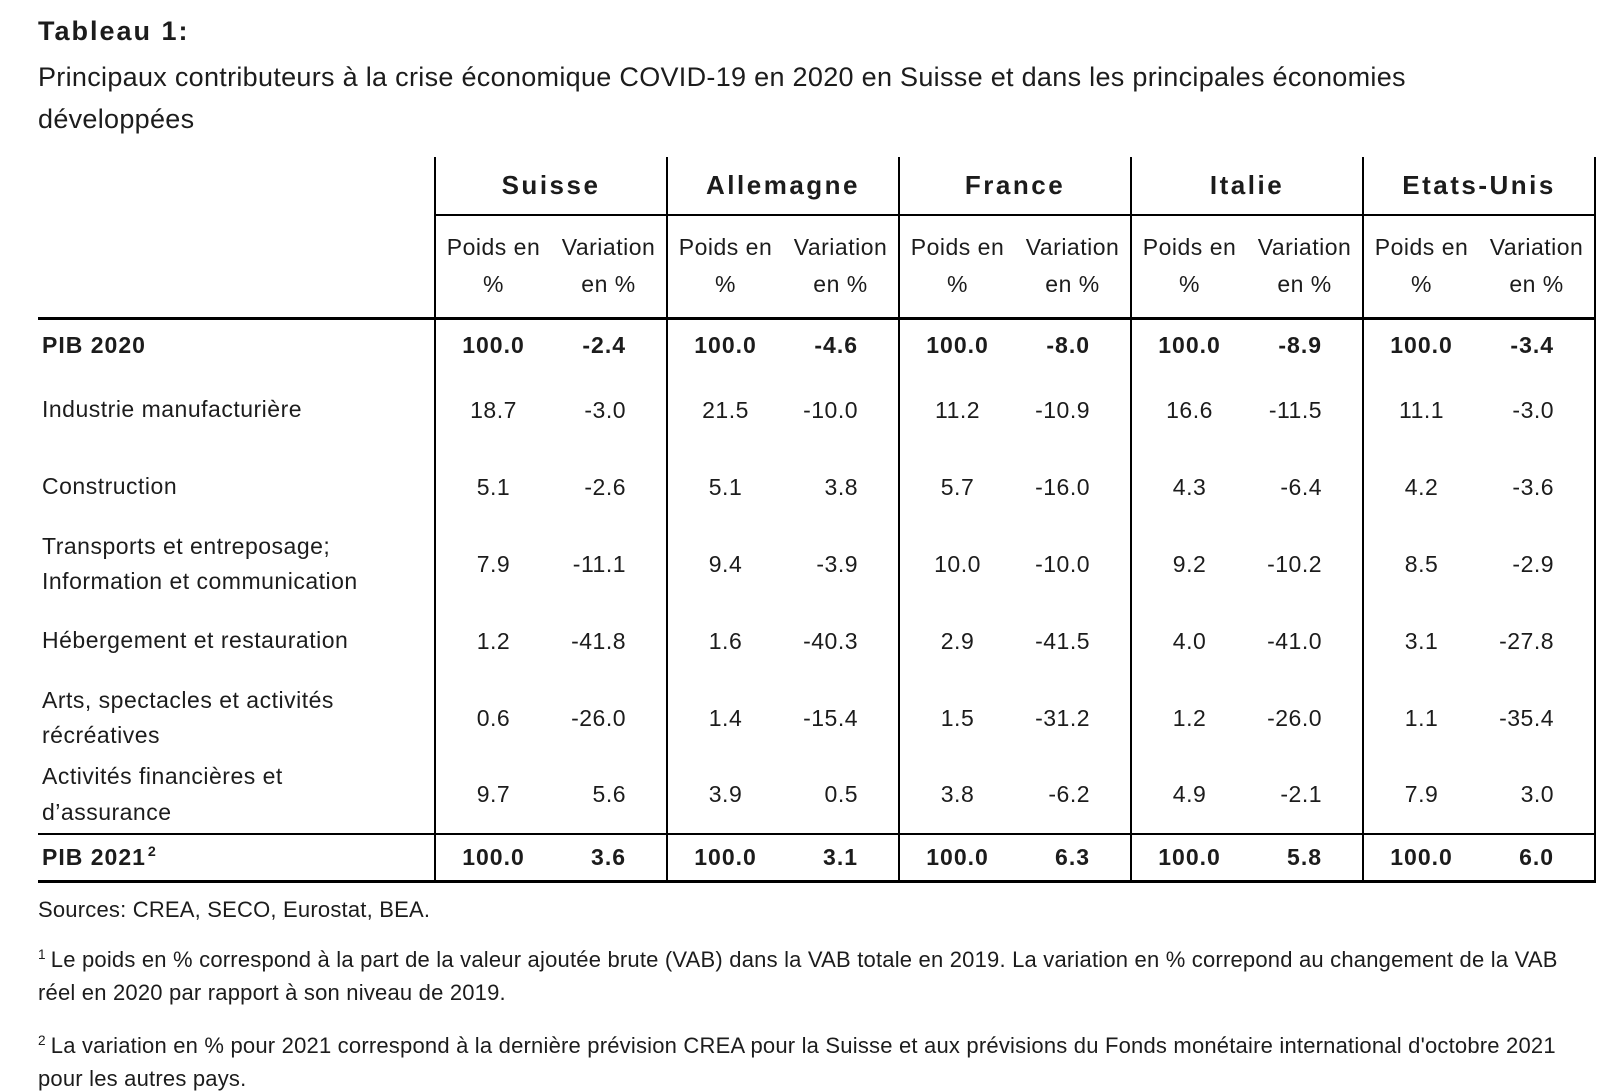  I want to click on weight-value: 1.1, so click(1421, 718).